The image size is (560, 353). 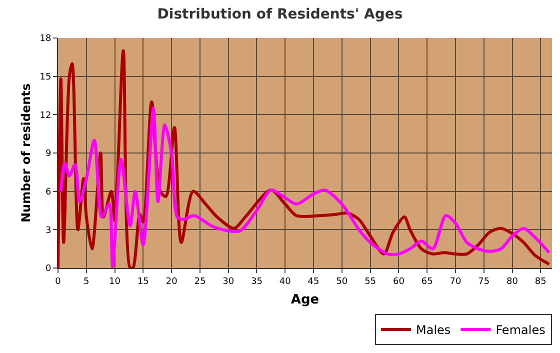 I want to click on x-tick-label: 75, so click(x=484, y=281).